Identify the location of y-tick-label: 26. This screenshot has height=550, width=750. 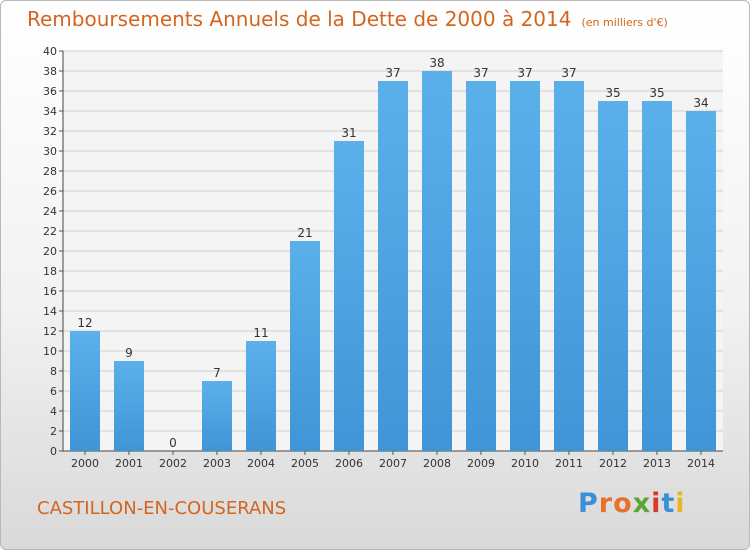
(50, 191).